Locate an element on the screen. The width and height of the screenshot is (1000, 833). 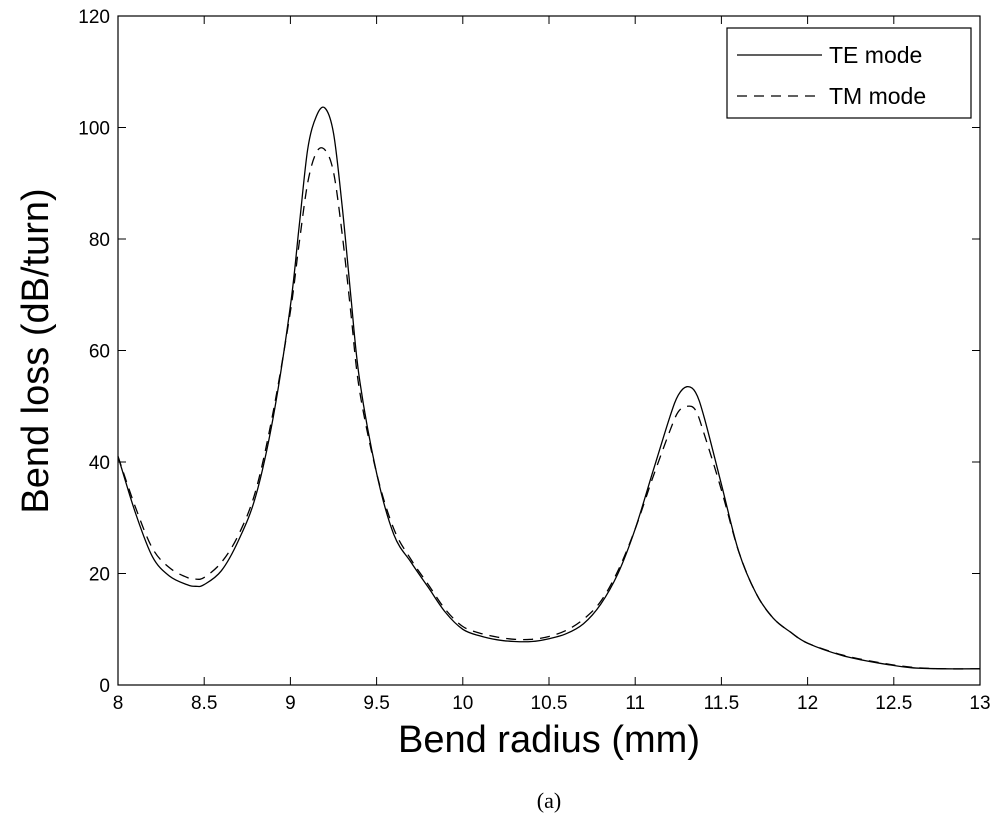
x-tick-label: 11 is located at coordinates (635, 703).